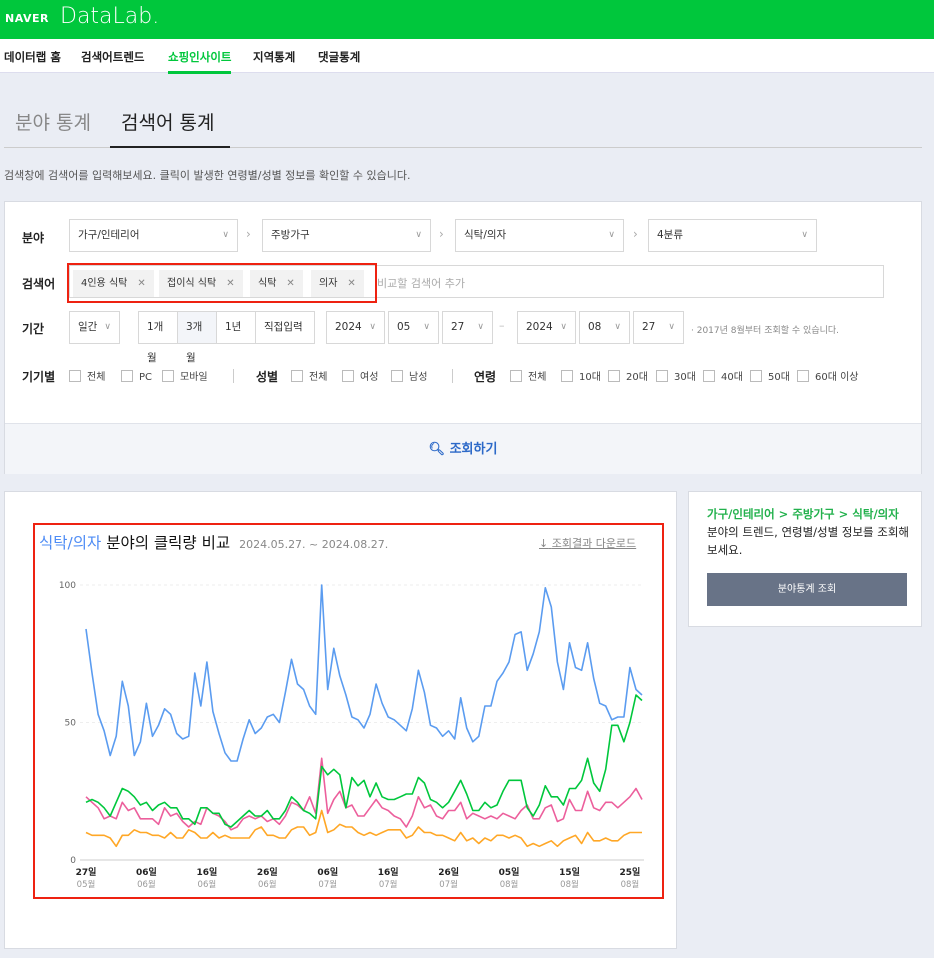  What do you see at coordinates (723, 377) in the screenshot?
I see `age-40-checkbox: 40대` at bounding box center [723, 377].